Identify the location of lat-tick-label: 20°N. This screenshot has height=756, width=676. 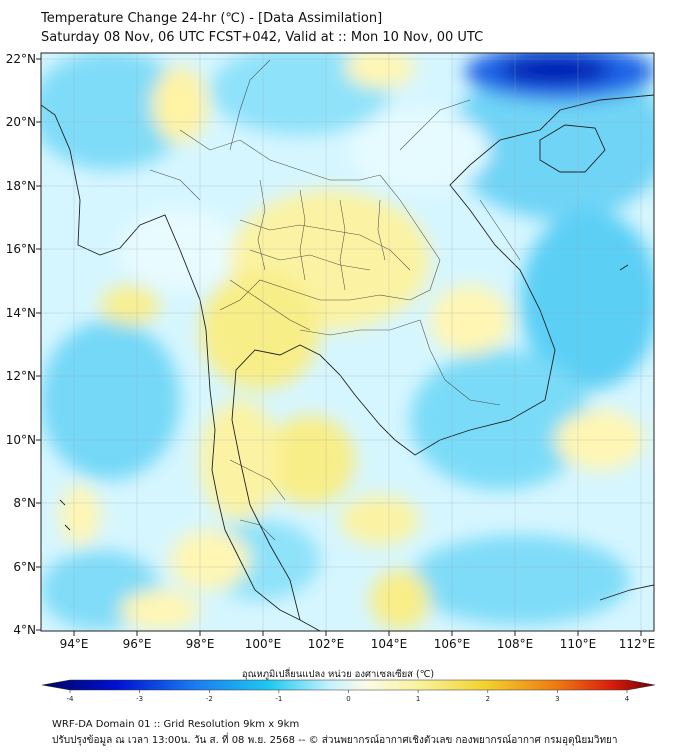
(21, 122).